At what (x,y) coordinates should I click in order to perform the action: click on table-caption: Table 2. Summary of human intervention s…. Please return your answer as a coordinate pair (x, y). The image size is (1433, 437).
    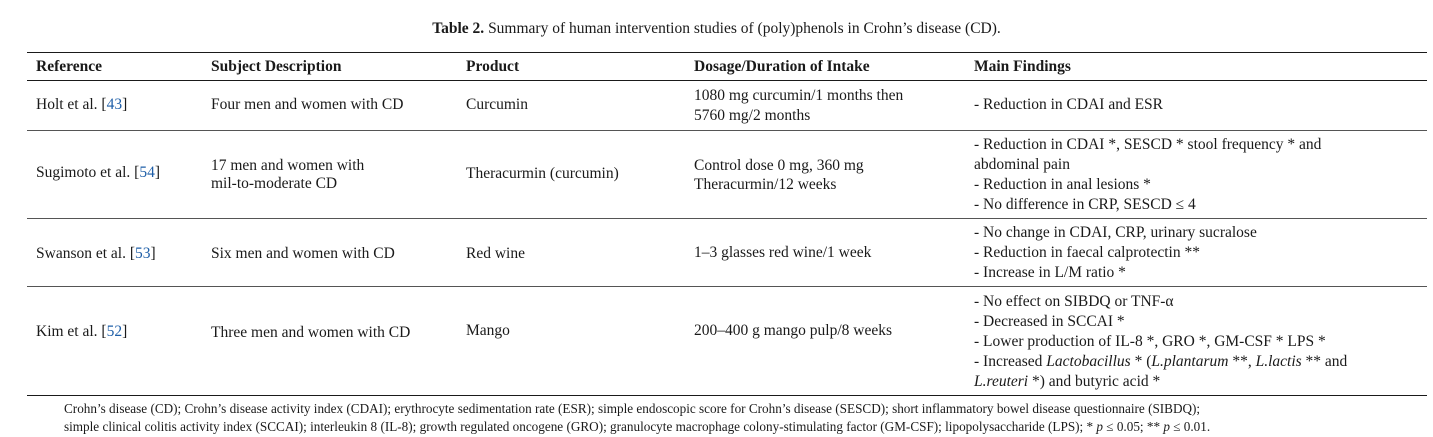
    Looking at the image, I should click on (716, 29).